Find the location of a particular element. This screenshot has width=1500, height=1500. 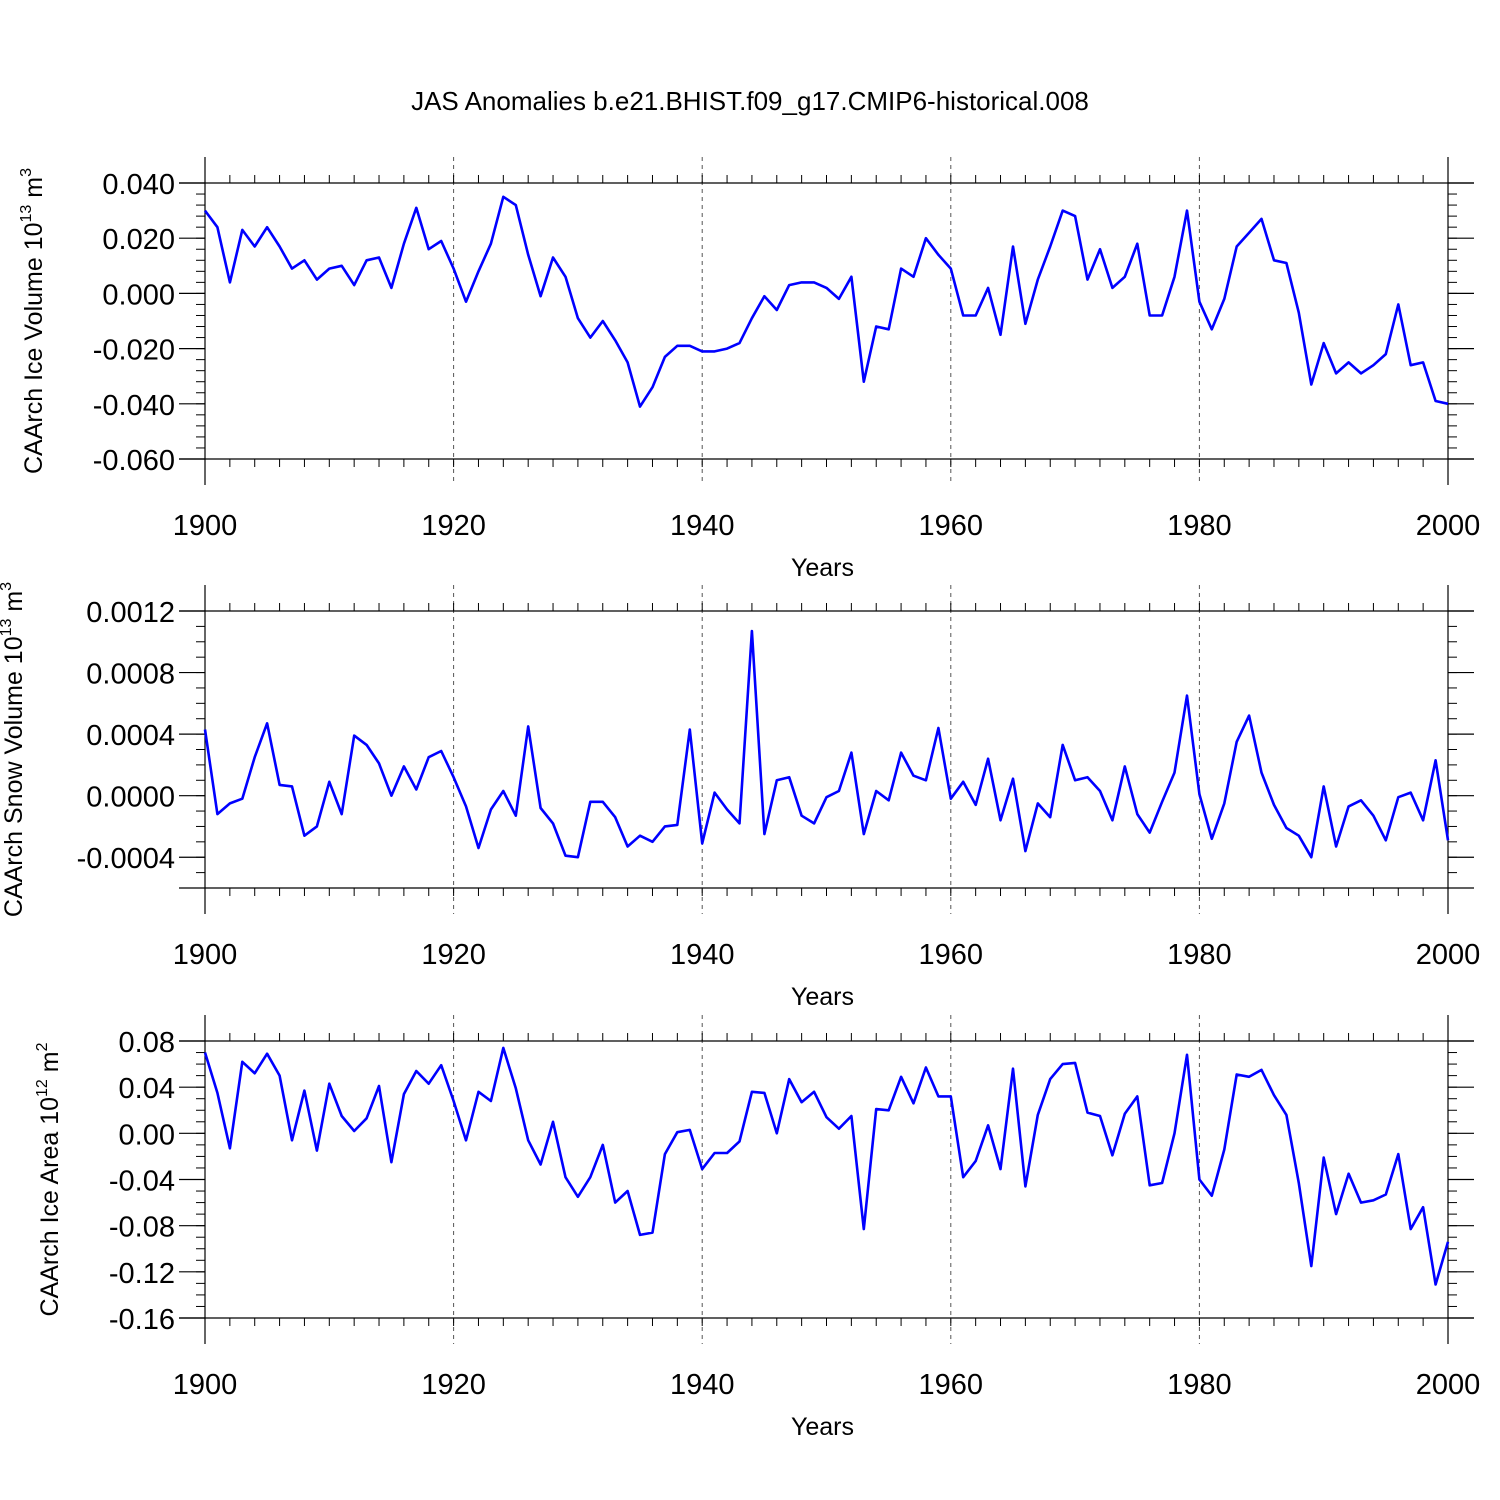

y-tick-label: 0.020 is located at coordinates (138, 240).